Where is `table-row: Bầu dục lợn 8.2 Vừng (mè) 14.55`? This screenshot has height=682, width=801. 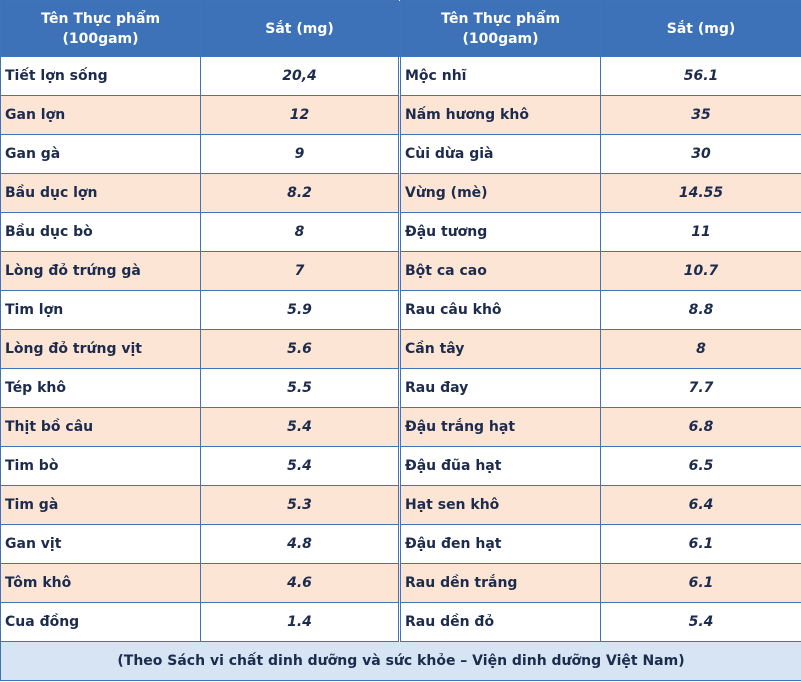
table-row: Bầu dục lợn 8.2 Vừng (mè) 14.55 is located at coordinates (400, 193).